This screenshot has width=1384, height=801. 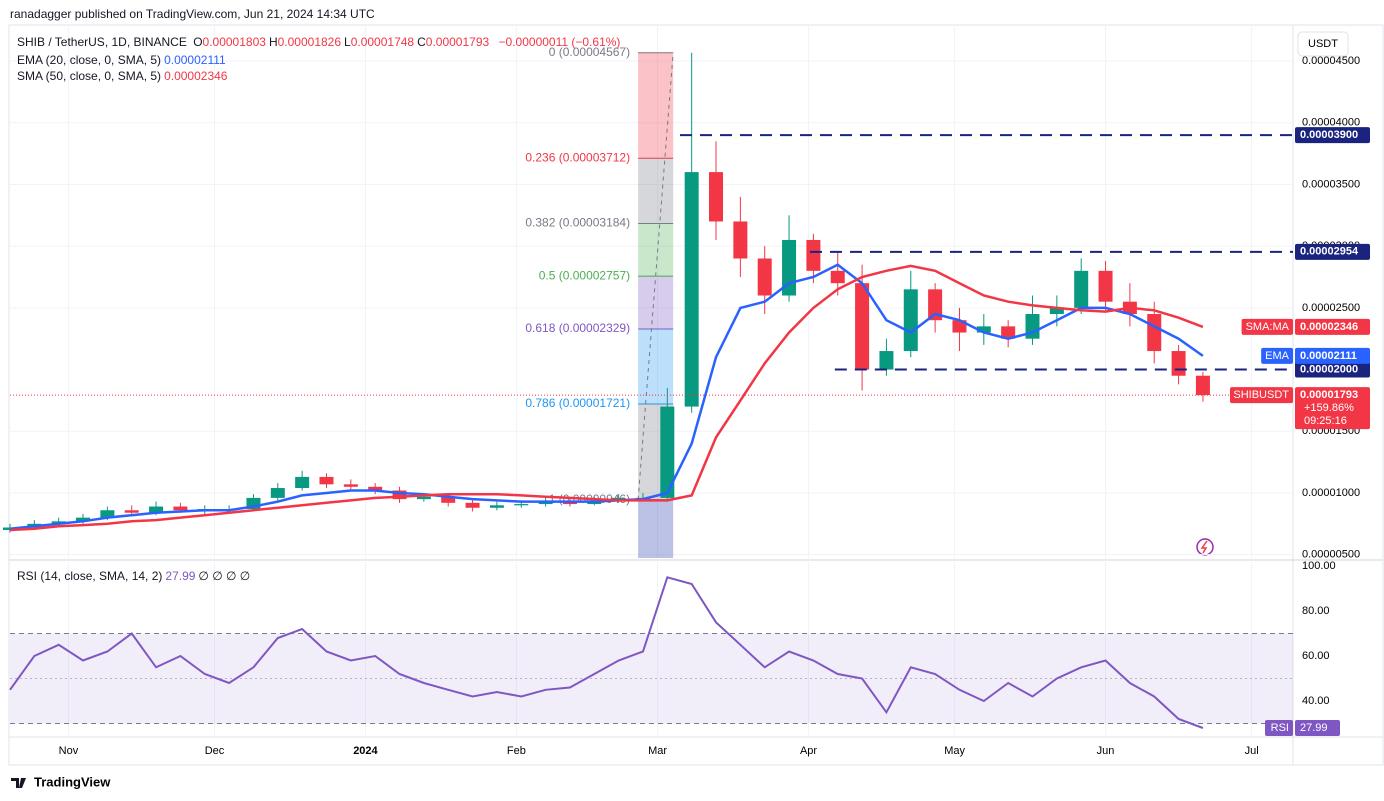 What do you see at coordinates (1329, 135) in the screenshot?
I see `level-tag-label: 0.00003900` at bounding box center [1329, 135].